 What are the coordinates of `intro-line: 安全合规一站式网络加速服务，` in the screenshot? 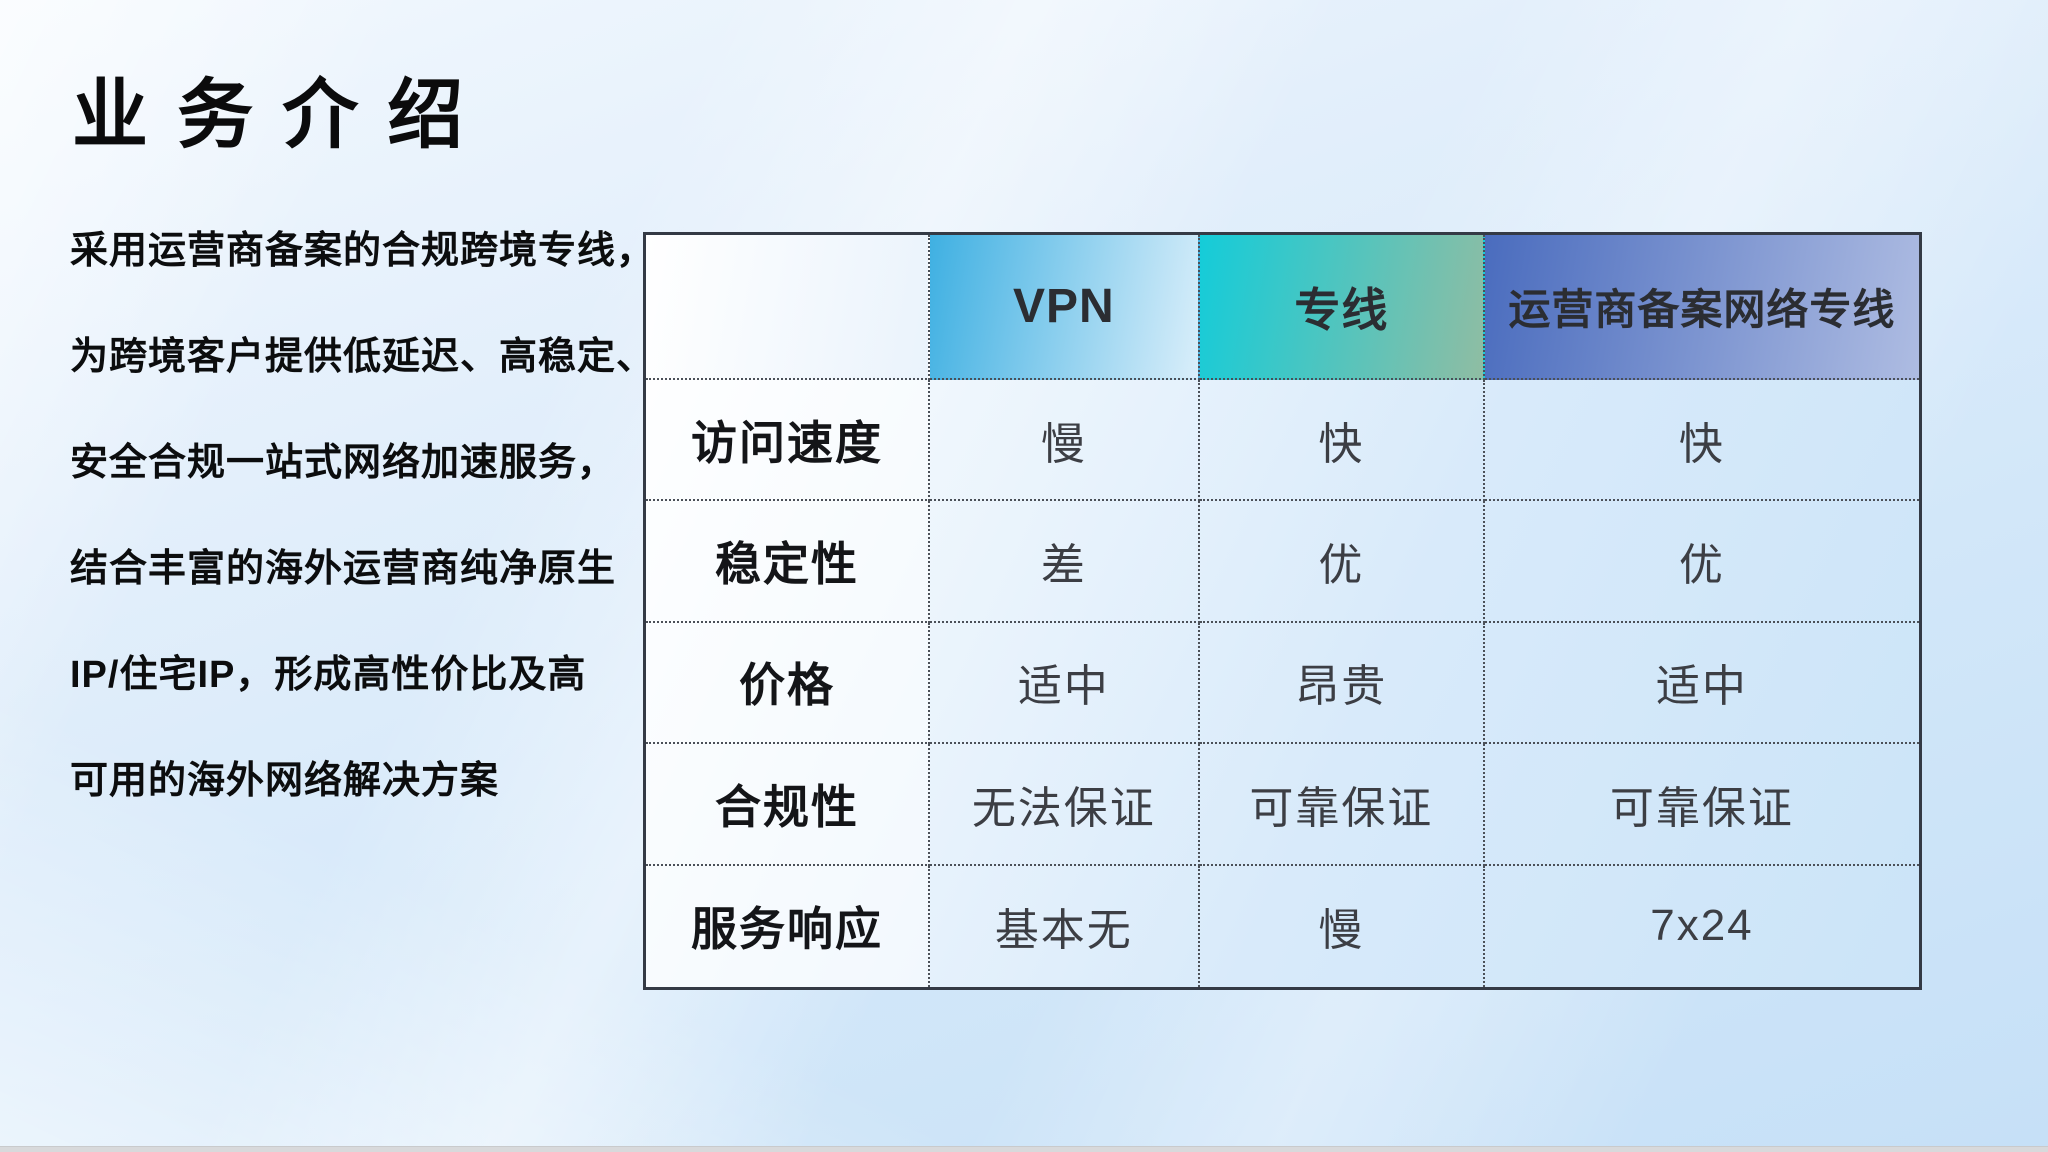 It's located at (343, 463).